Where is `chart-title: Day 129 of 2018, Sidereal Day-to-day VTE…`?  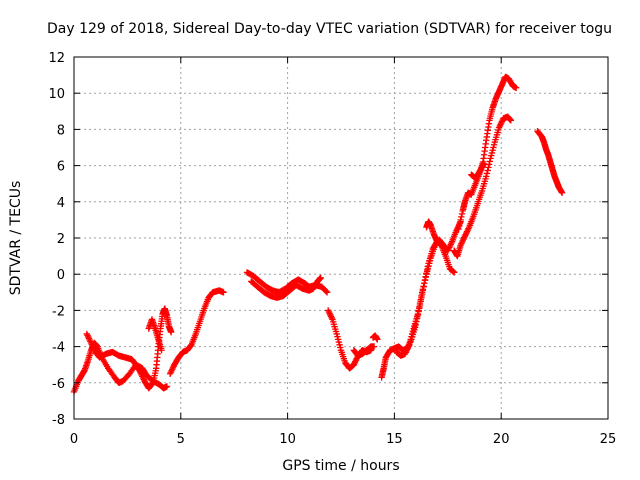 chart-title: Day 129 of 2018, Sidereal Day-to-day VTE… is located at coordinates (329, 29).